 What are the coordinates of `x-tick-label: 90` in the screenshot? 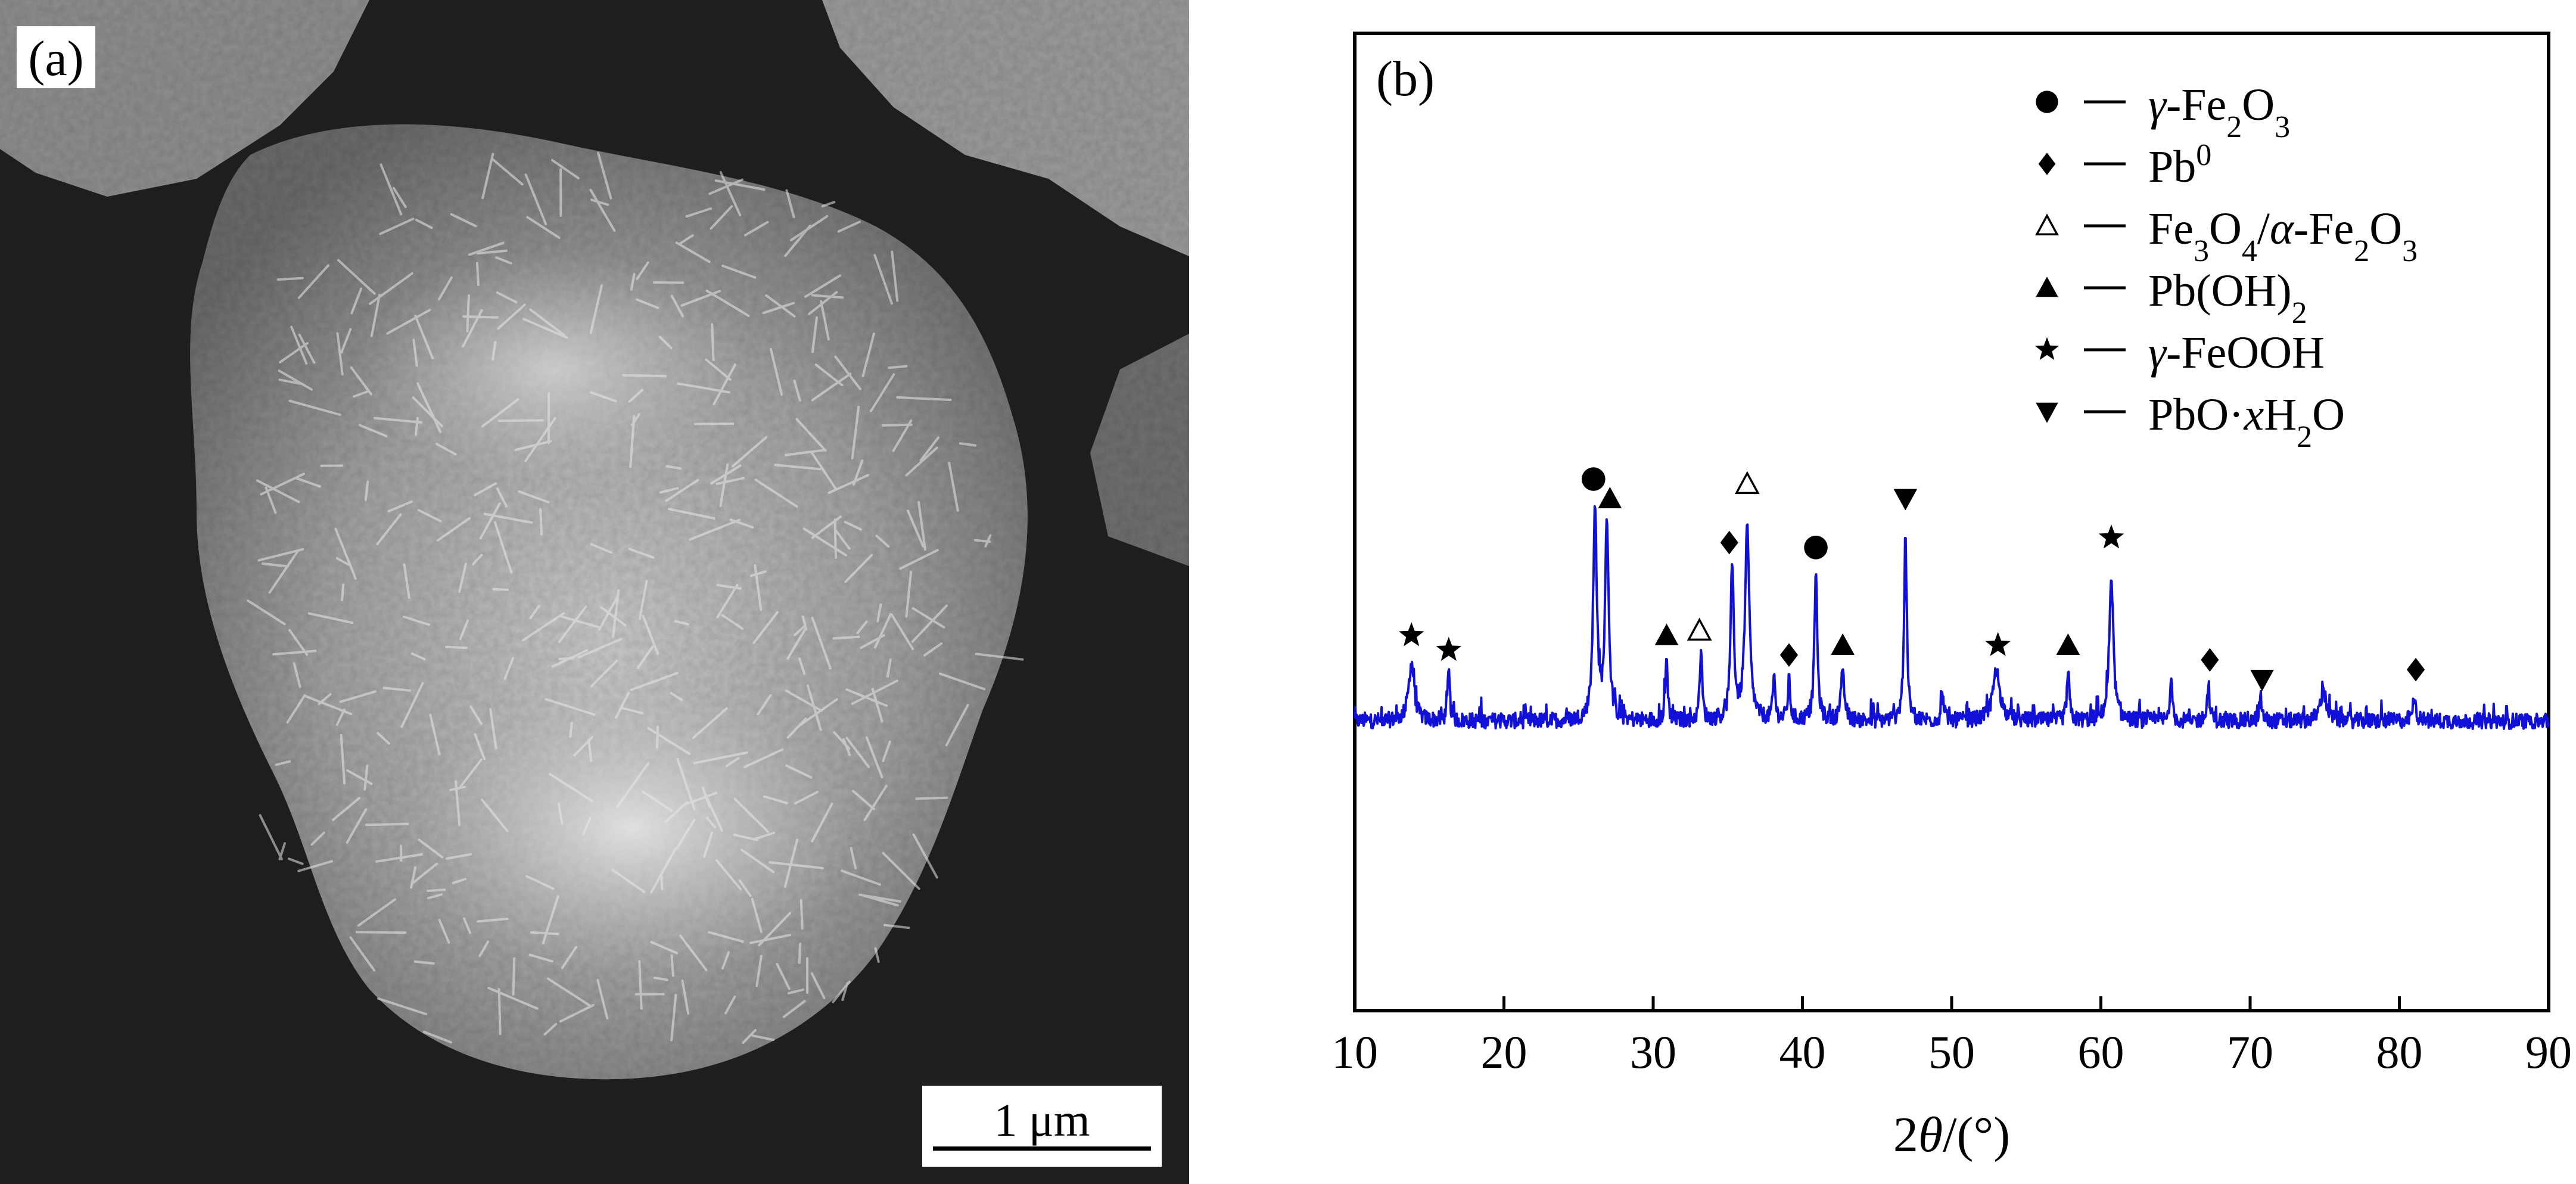 It's located at (2548, 1052).